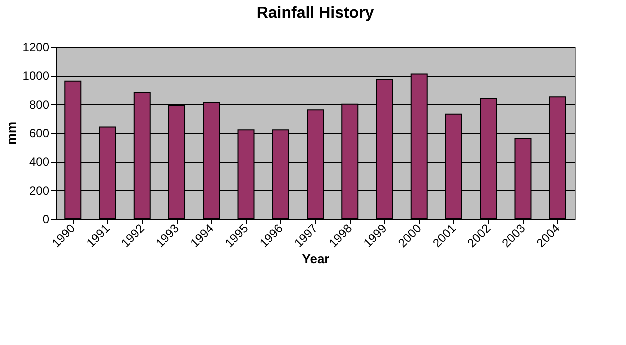 This screenshot has width=626, height=345. What do you see at coordinates (39, 133) in the screenshot?
I see `y-tick-label: 600` at bounding box center [39, 133].